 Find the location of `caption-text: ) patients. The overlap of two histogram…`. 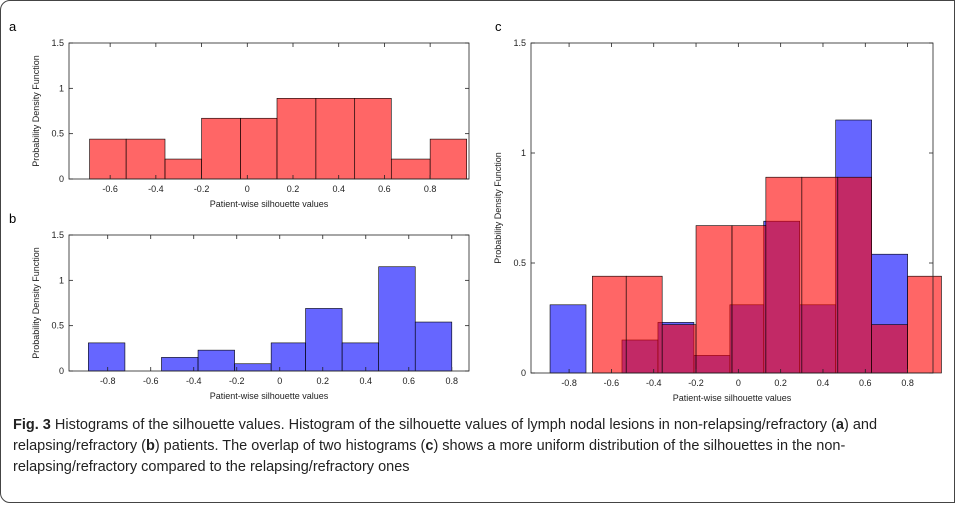

caption-text: ) patients. The overlap of two histogram… is located at coordinates (290, 446).